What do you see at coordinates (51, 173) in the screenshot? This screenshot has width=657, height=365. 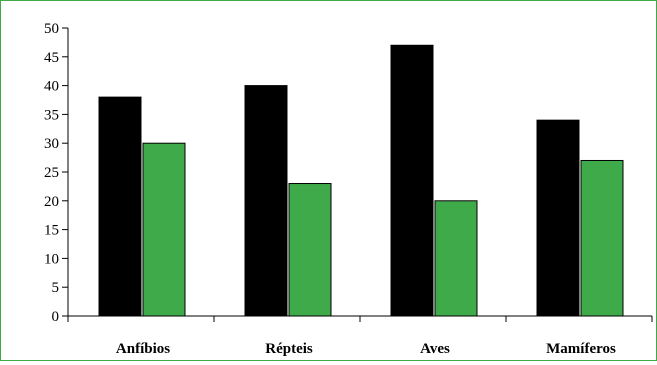 I see `y-tick-label: 25` at bounding box center [51, 173].